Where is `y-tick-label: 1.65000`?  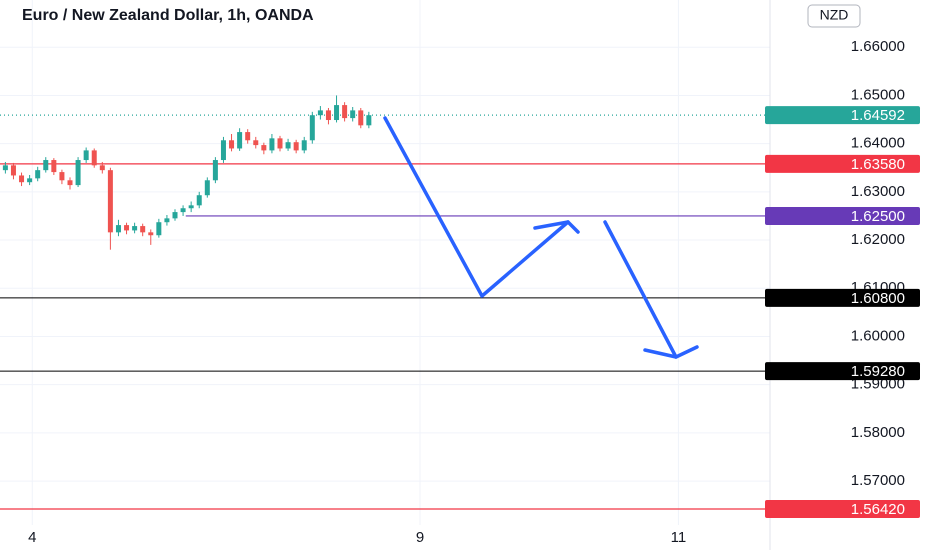
y-tick-label: 1.65000 is located at coordinates (878, 94).